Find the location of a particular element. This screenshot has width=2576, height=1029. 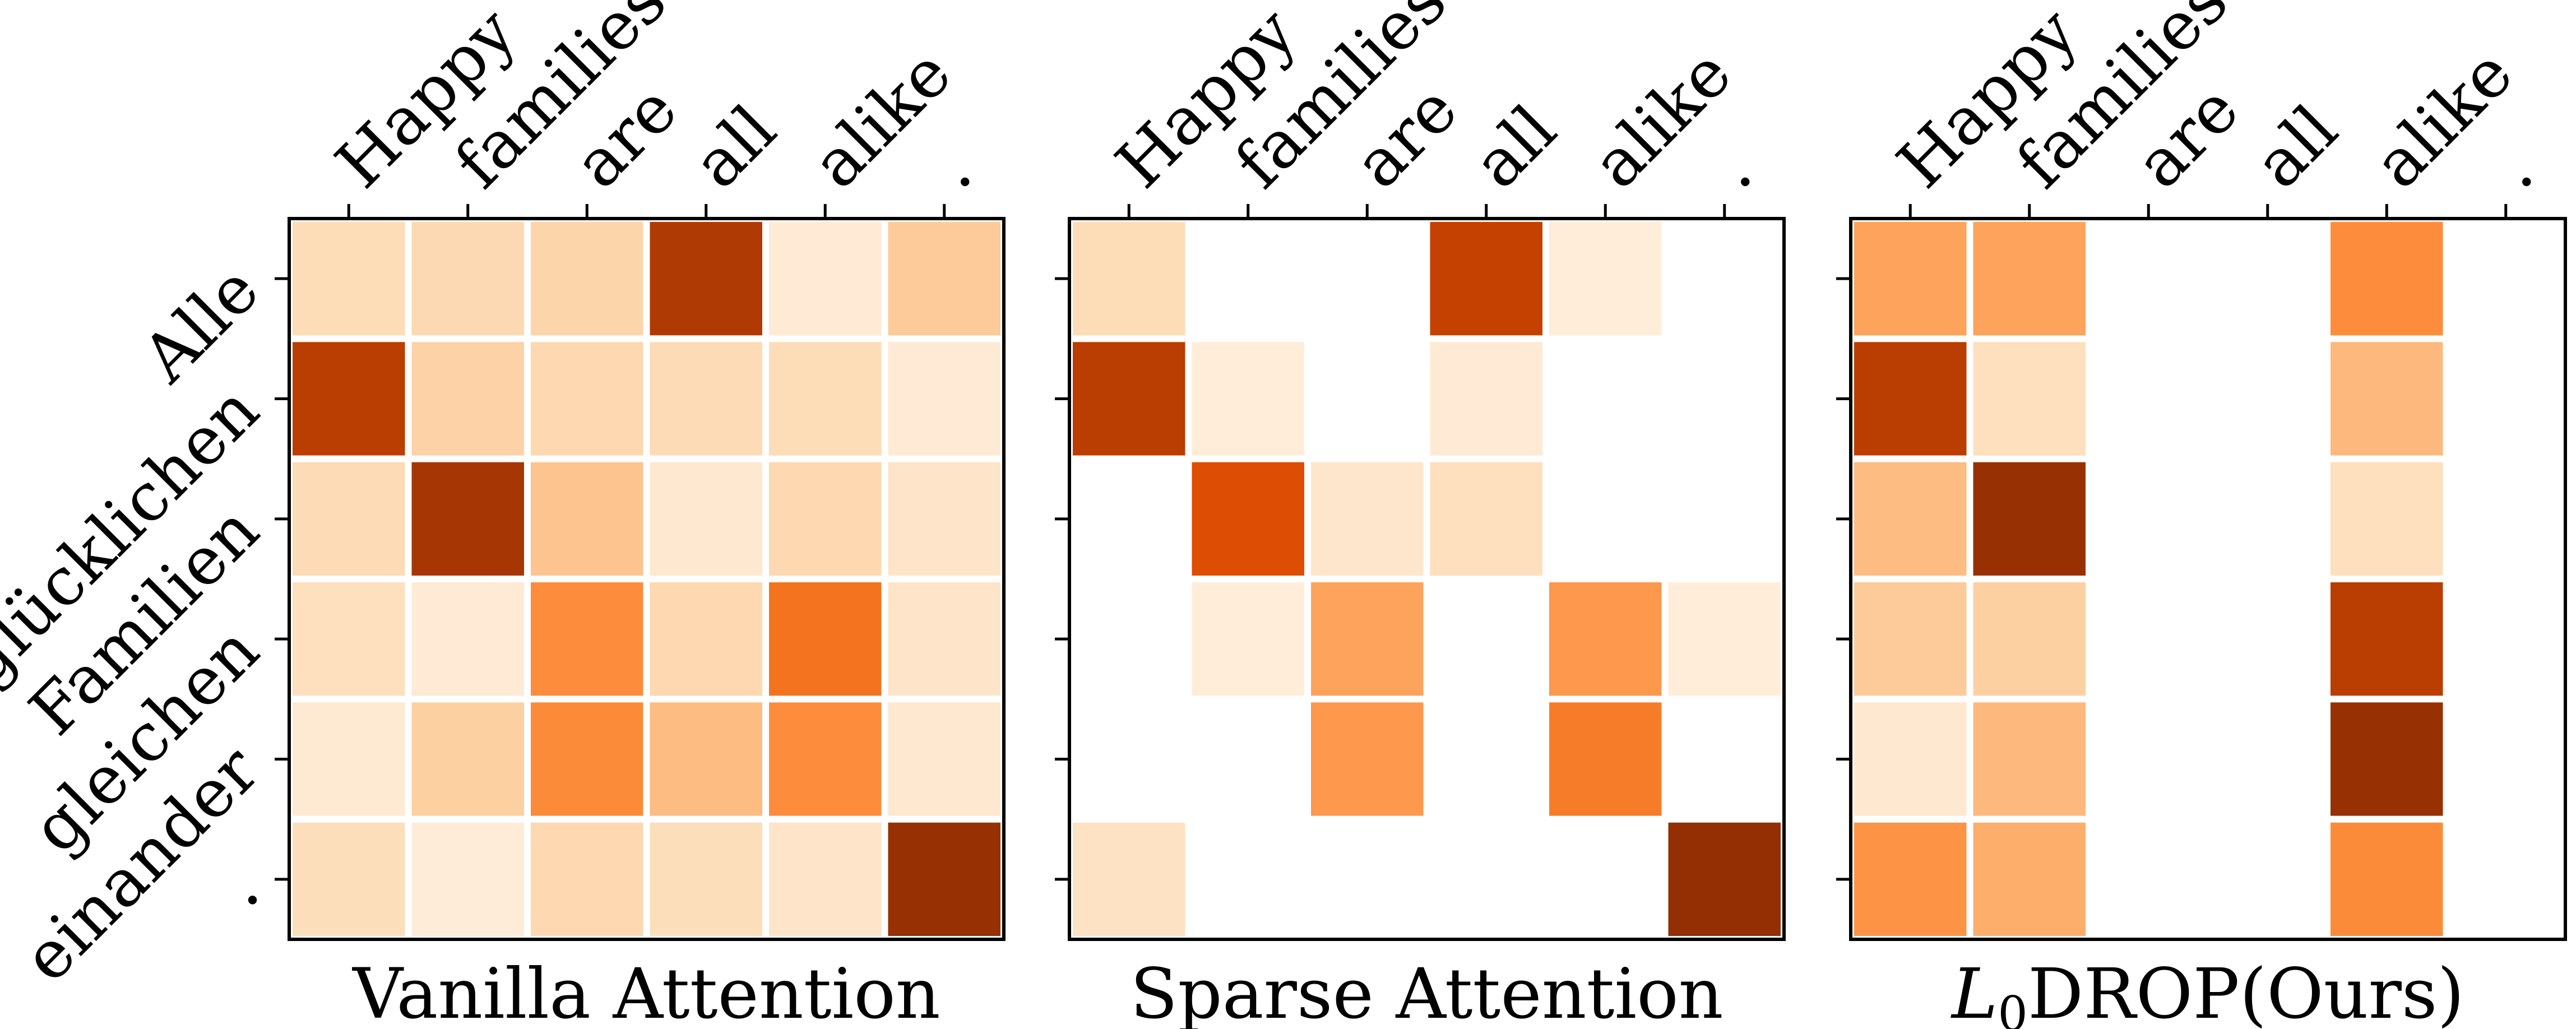

heatmap-cell-r0-c2 is located at coordinates (587, 279).